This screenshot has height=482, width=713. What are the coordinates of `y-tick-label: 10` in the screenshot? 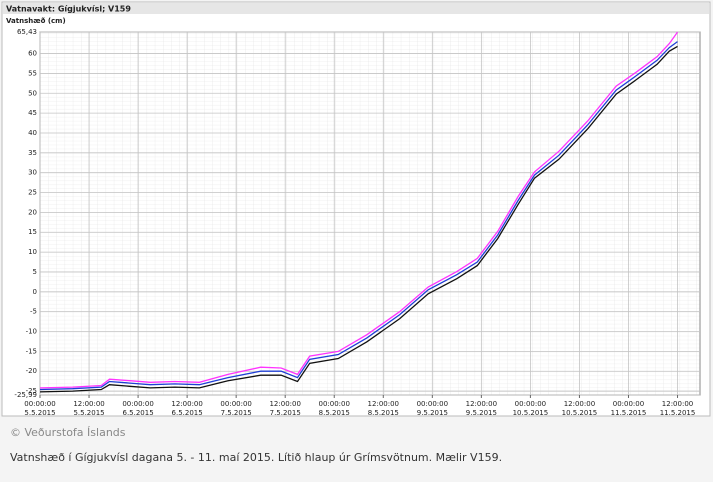 It's located at (32, 252).